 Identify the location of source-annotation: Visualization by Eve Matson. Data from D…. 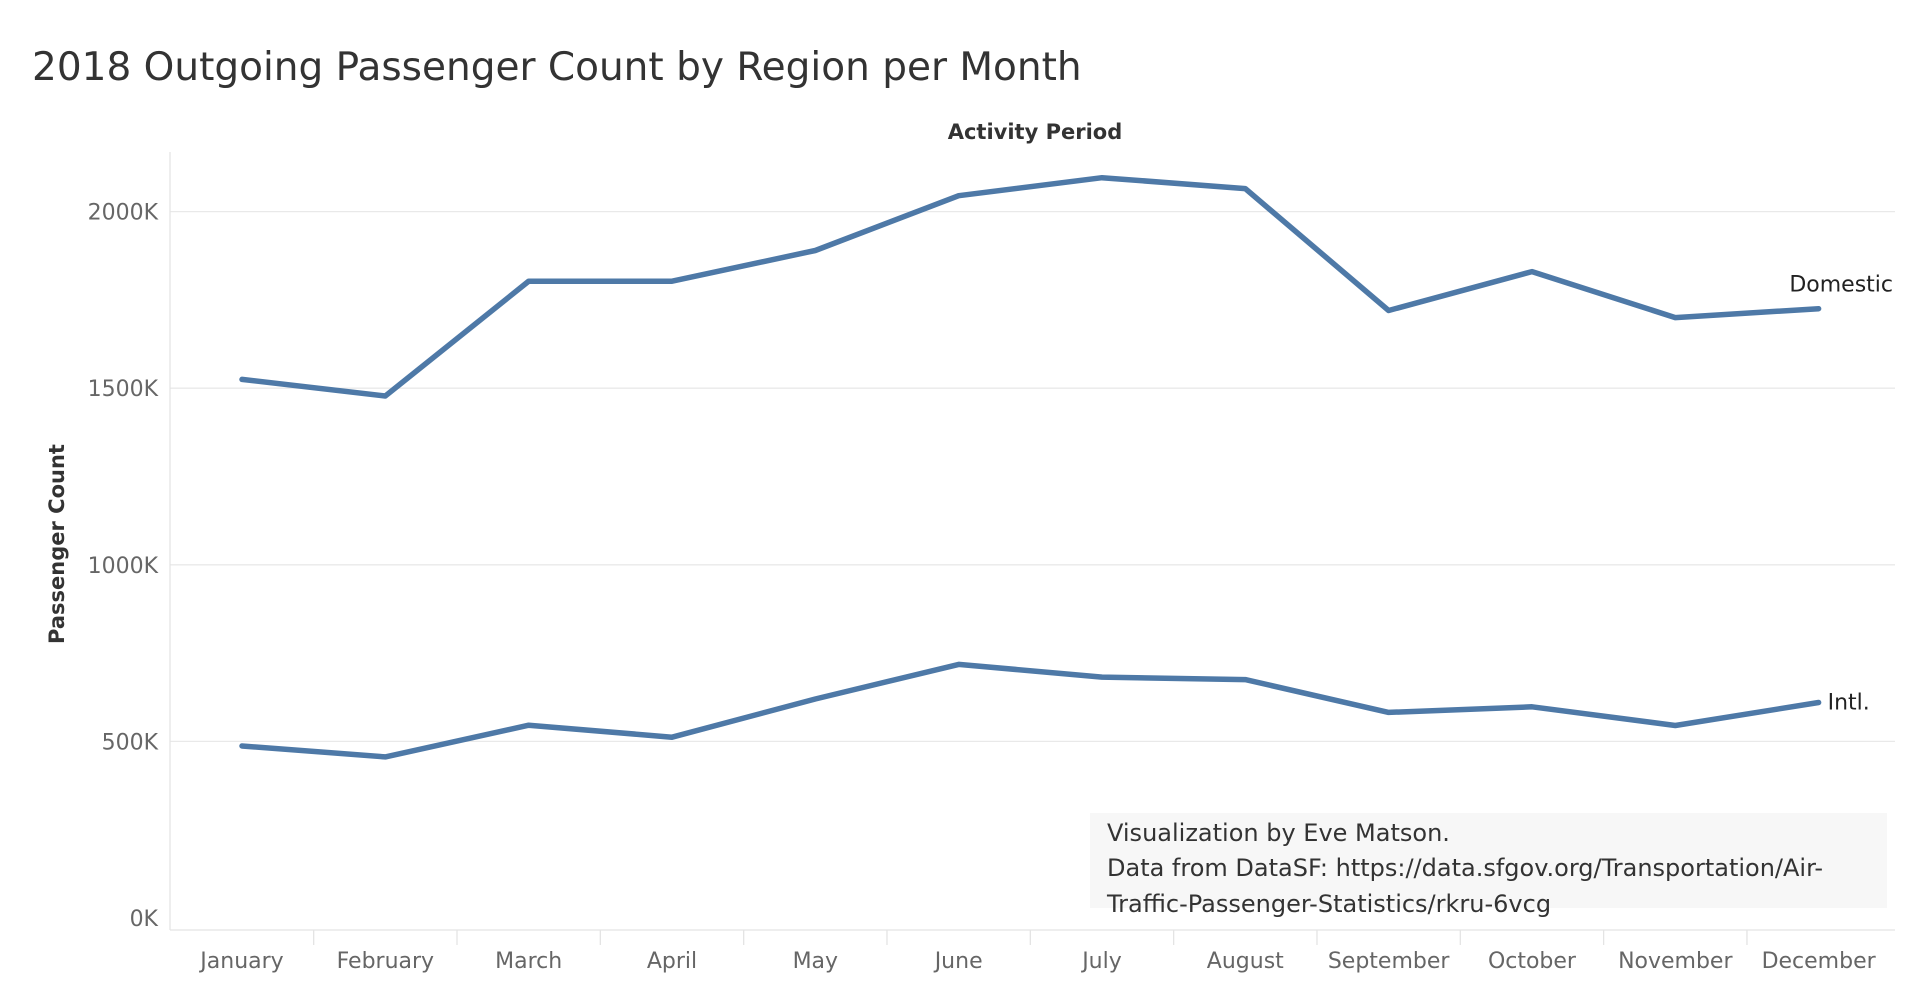
(1488, 865).